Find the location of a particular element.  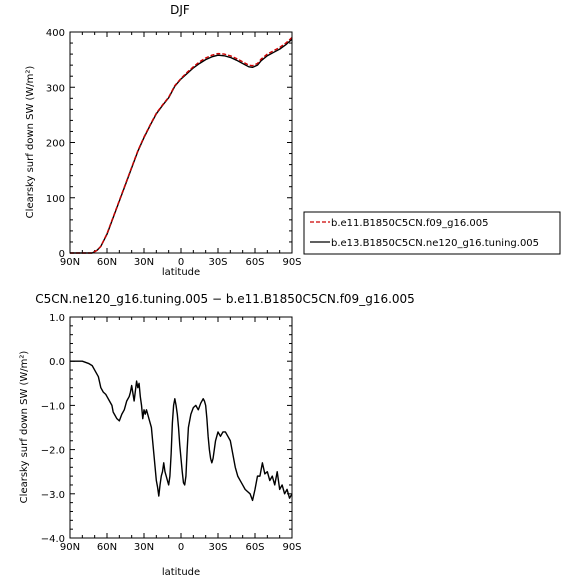

bottom-ylabel: Clearsky surf down SW (W/m²) is located at coordinates (24, 427).